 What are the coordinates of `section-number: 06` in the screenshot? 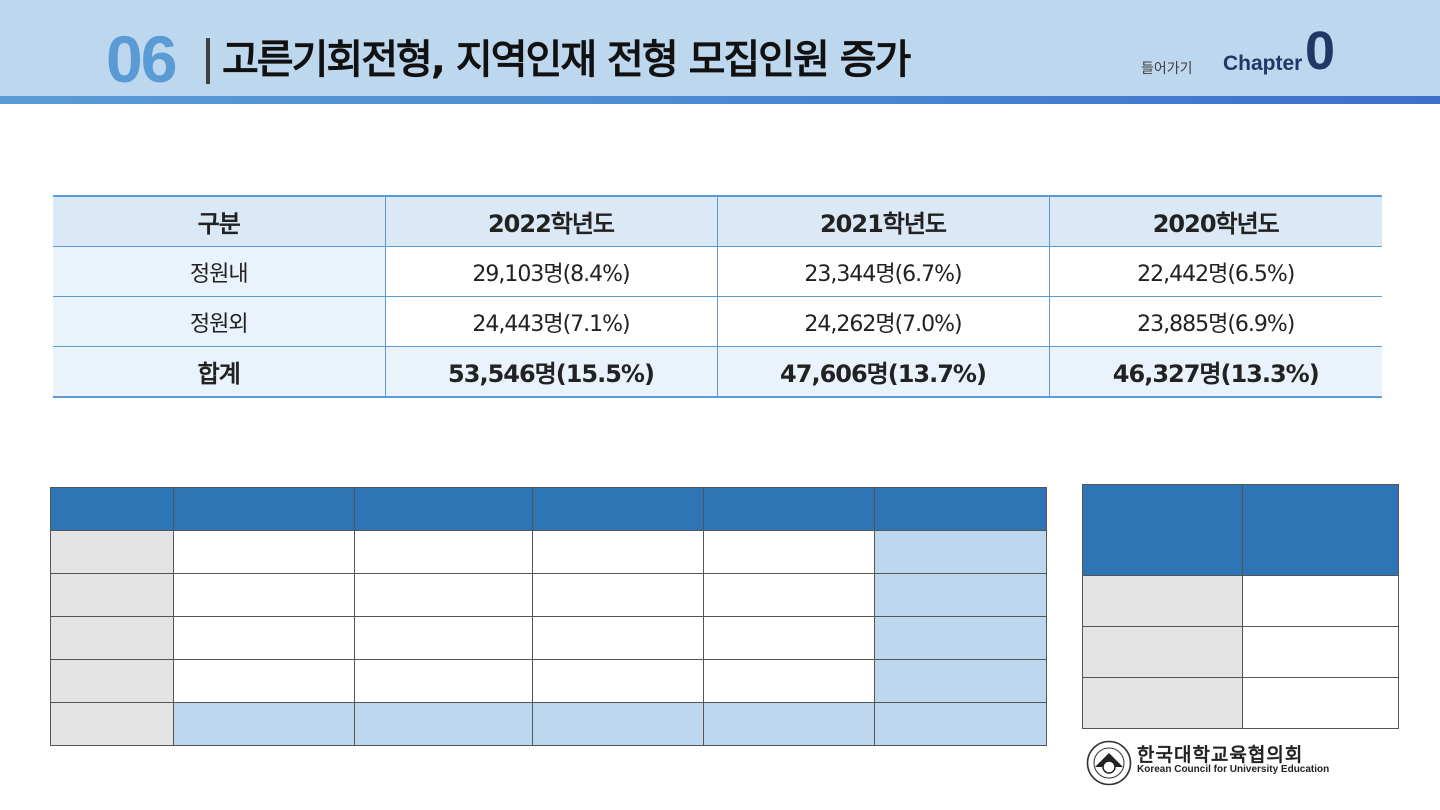 It's located at (141, 59).